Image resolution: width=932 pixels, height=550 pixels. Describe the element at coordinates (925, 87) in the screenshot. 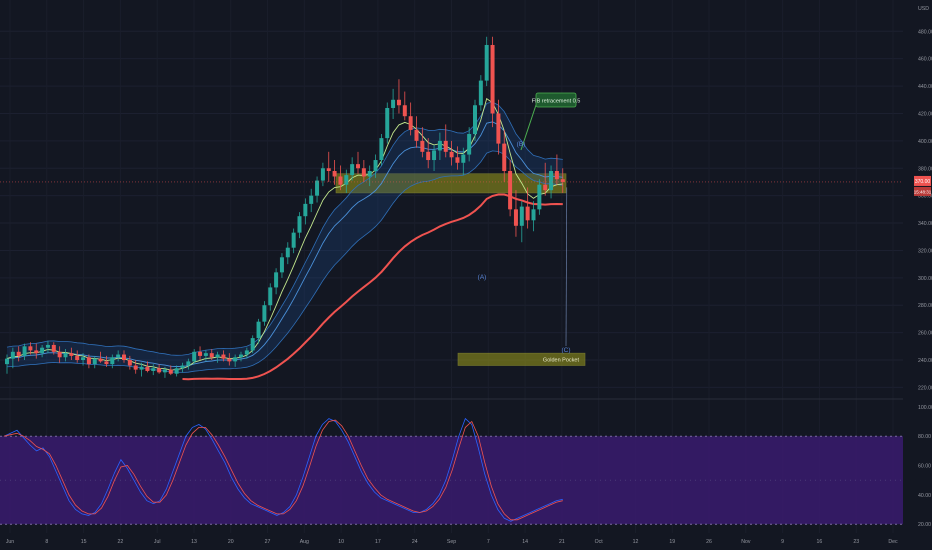

I see `price-tick-label: 440.00` at that location.